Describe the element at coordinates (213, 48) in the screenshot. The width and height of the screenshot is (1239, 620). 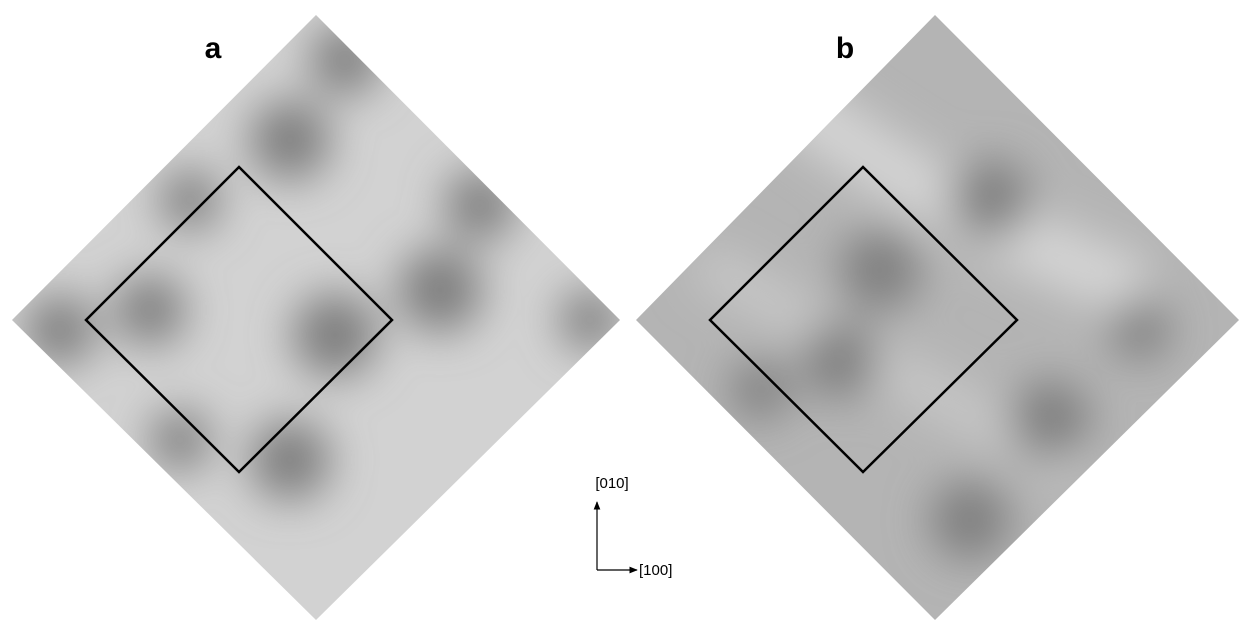
I see `panel-label: a` at that location.